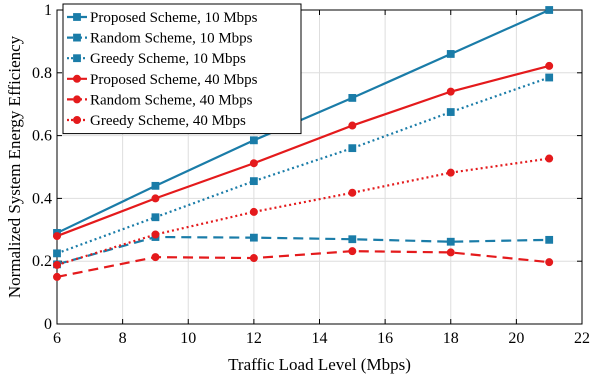 This screenshot has height=376, width=599. I want to click on legend-box, so click(182, 69).